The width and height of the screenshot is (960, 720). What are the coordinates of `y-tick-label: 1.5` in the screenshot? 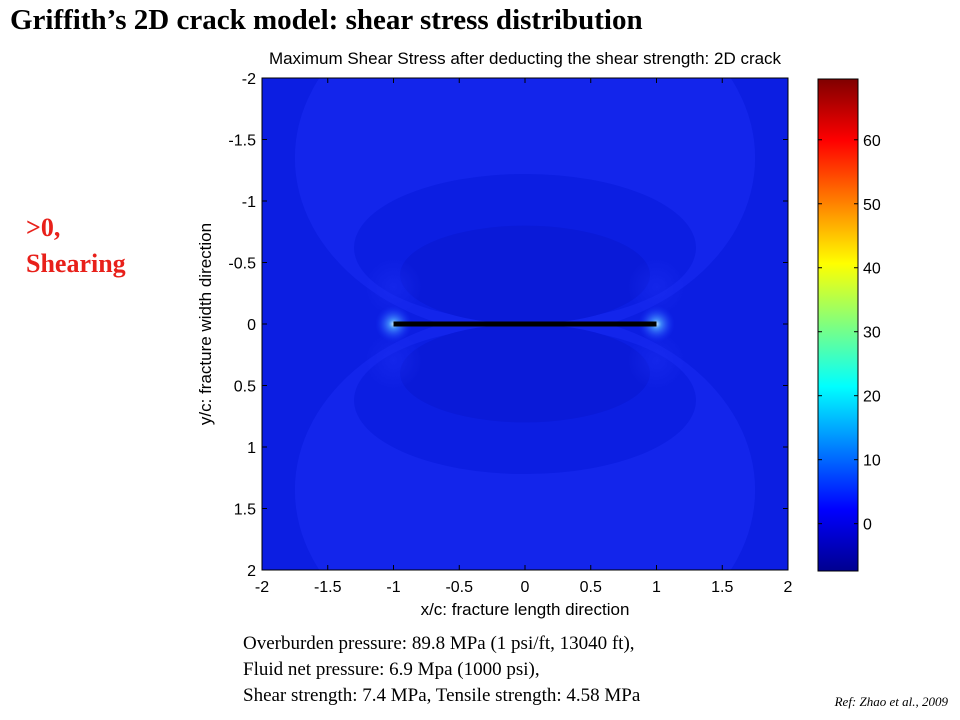 It's located at (245, 510).